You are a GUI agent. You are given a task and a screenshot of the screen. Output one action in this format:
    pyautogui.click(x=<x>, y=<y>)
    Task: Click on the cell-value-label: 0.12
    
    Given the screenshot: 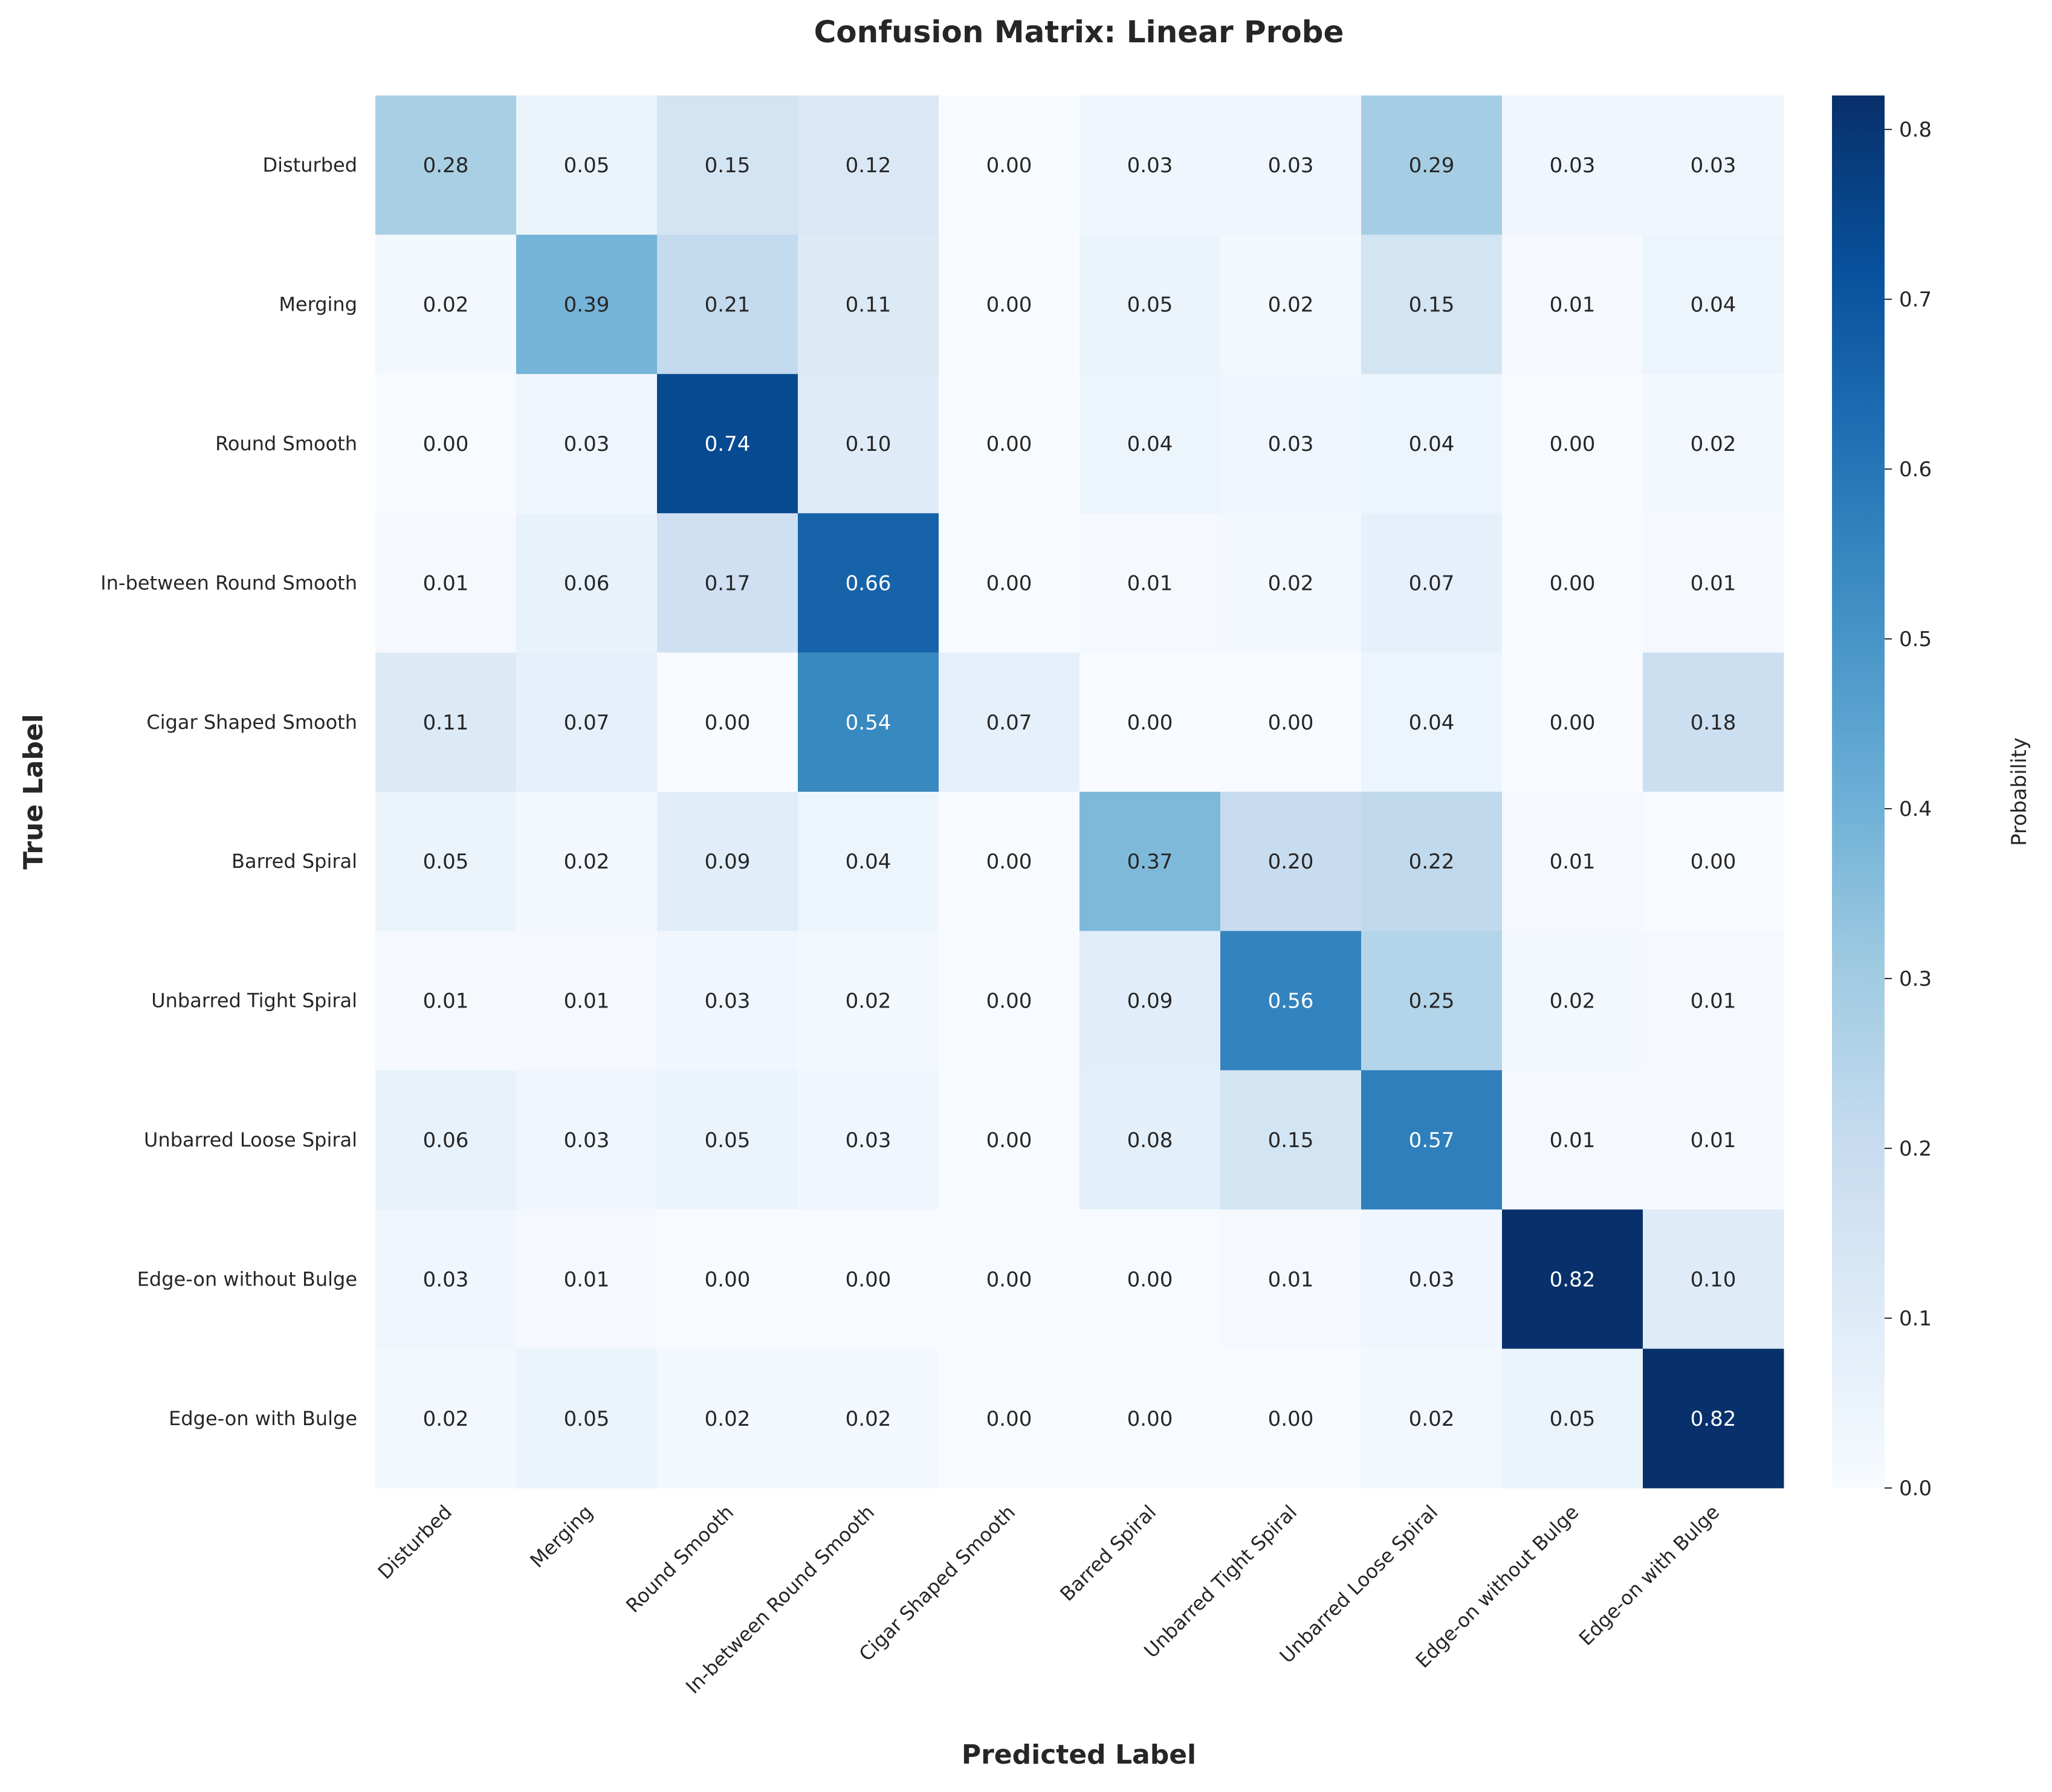 What is the action you would take?
    pyautogui.click(x=869, y=166)
    